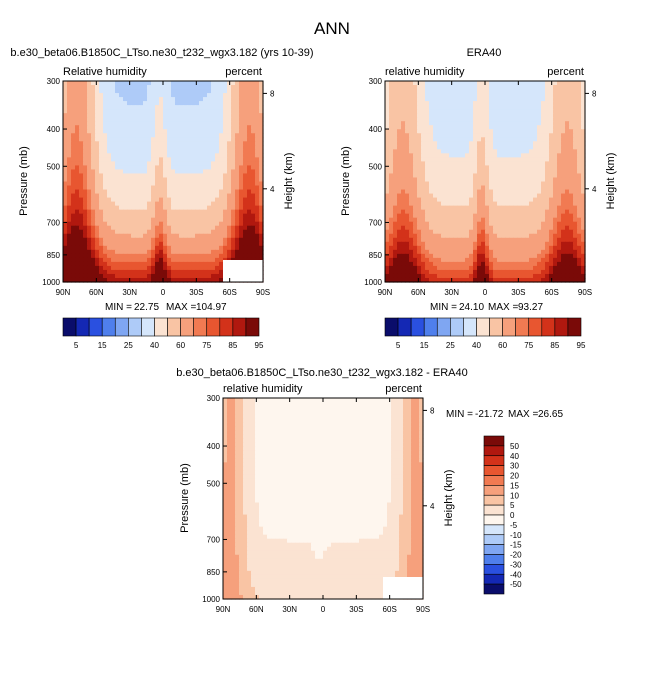  I want to click on y-axis-label: Pressure (mb), so click(24, 181).